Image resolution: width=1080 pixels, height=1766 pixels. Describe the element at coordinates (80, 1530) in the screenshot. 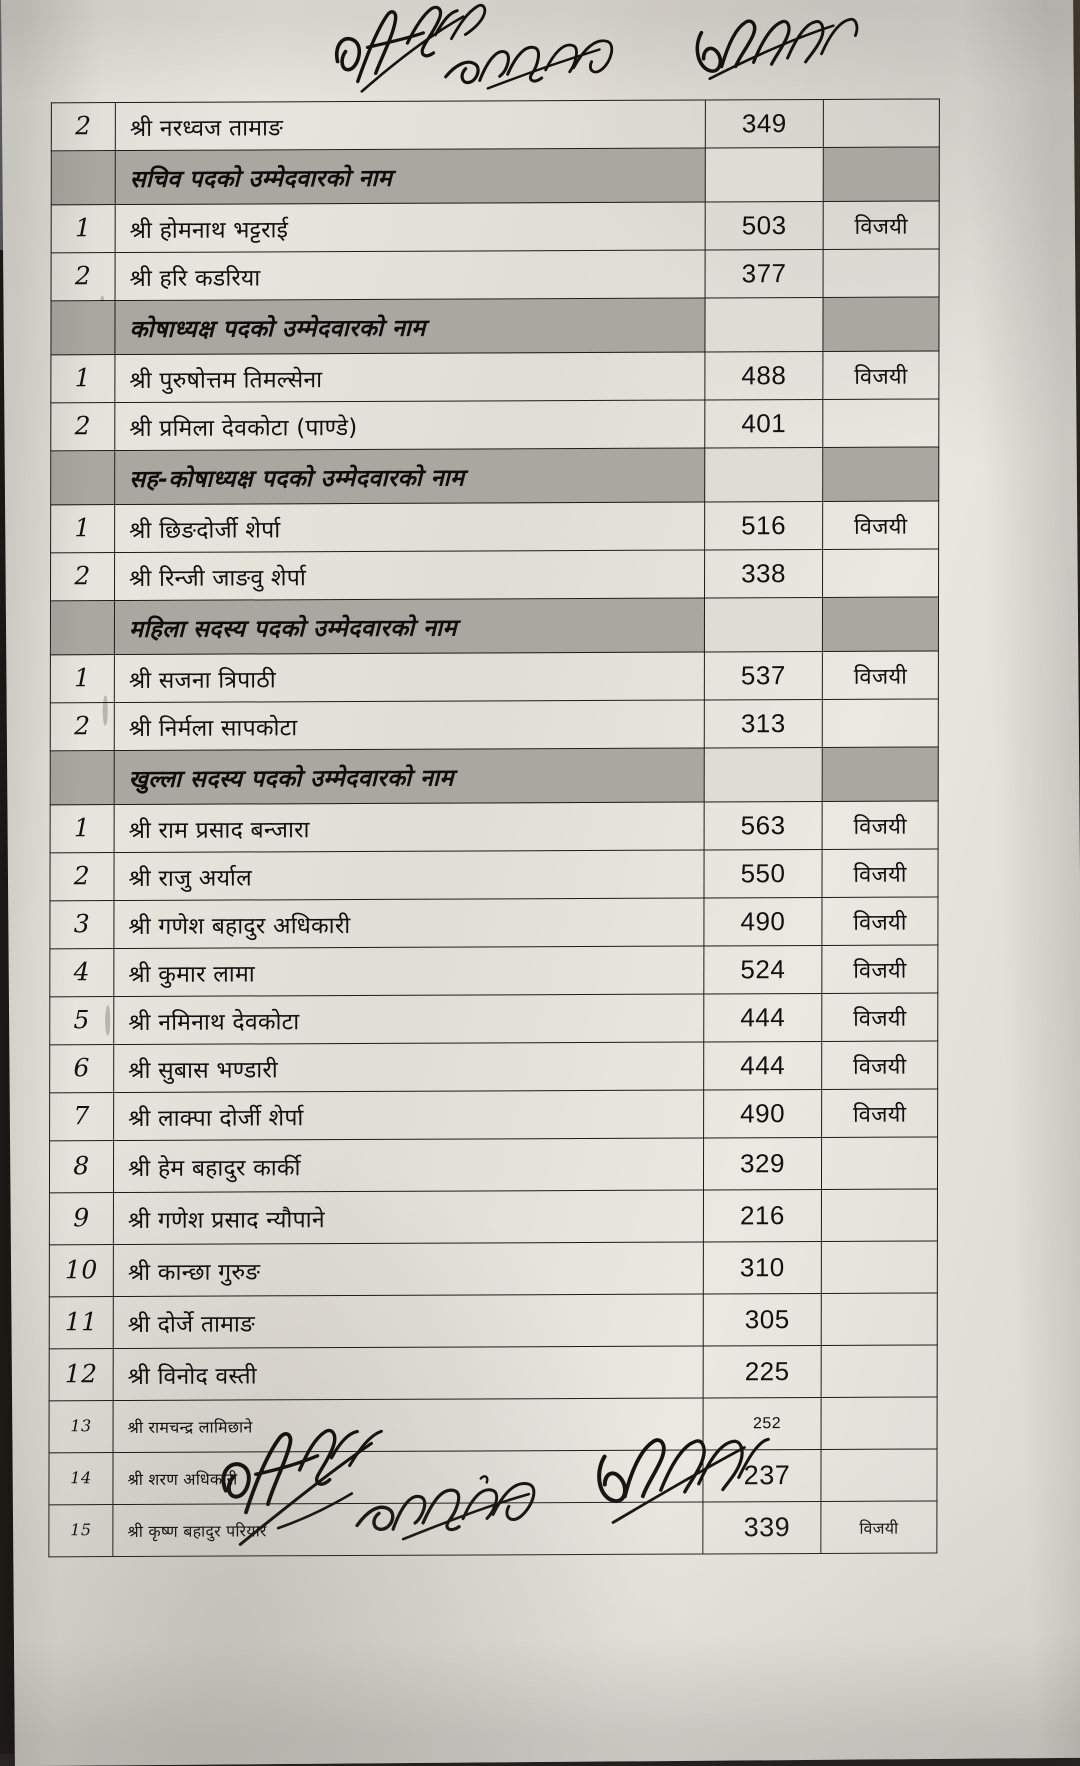

I see `serial-cell: 15` at that location.